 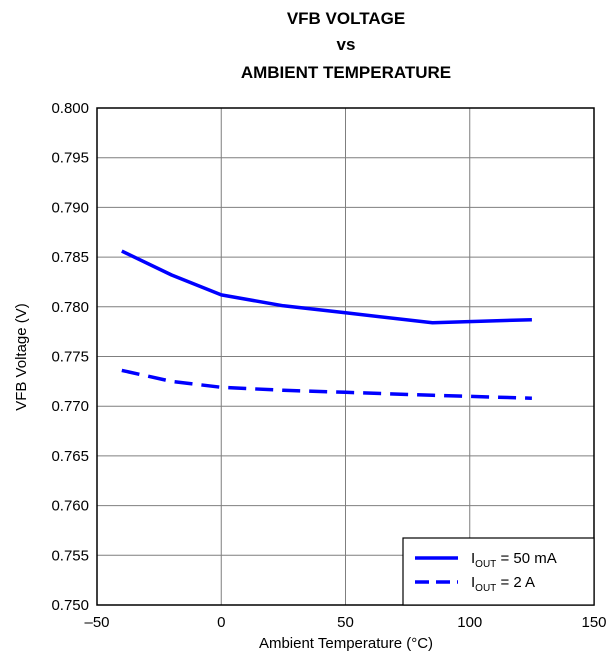 I want to click on y-axis-label: VFB Voltage (V), so click(x=21, y=357).